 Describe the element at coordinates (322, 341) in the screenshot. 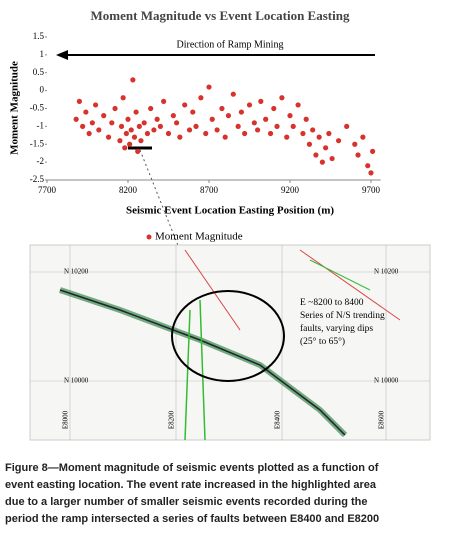

I see `map-note: (25° to 65°)` at that location.